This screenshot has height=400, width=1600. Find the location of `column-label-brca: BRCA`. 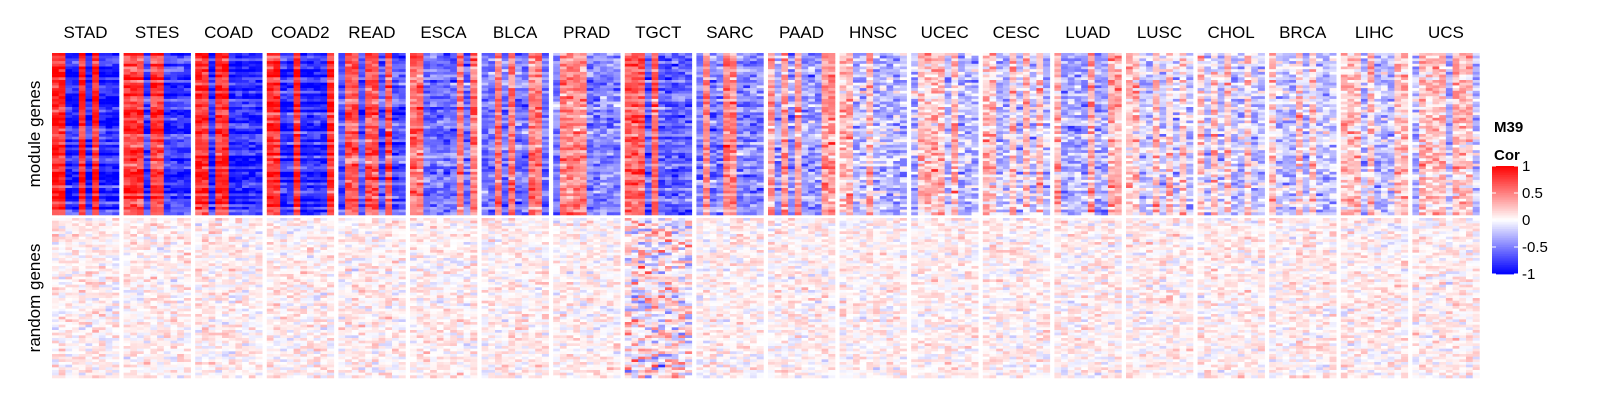

column-label-brca: BRCA is located at coordinates (1303, 32).